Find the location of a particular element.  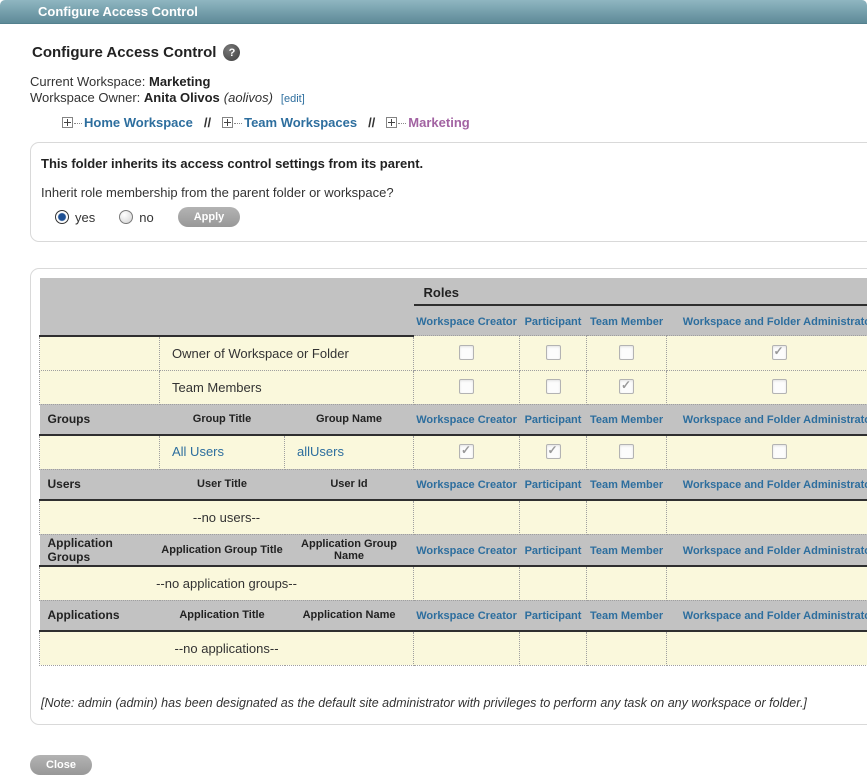

radio-yes-icon is located at coordinates (62, 217).